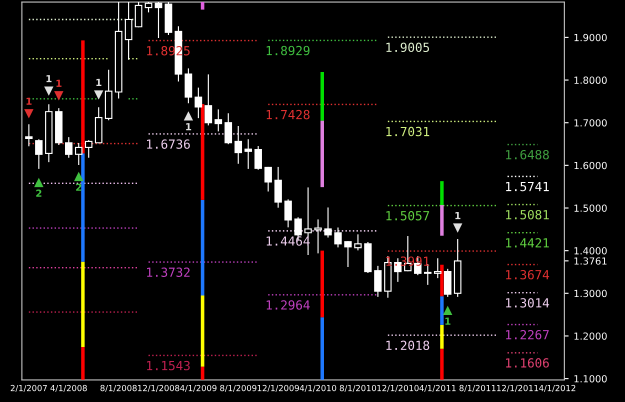 The image size is (625, 402). I want to click on annotation: 1.2964, so click(288, 305).